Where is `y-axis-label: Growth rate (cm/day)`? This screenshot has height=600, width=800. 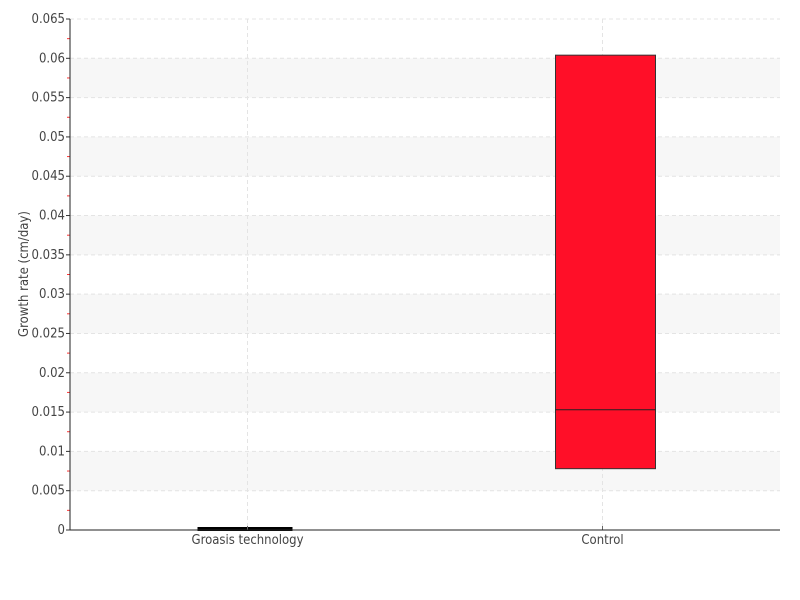
y-axis-label: Growth rate (cm/day) is located at coordinates (24, 274).